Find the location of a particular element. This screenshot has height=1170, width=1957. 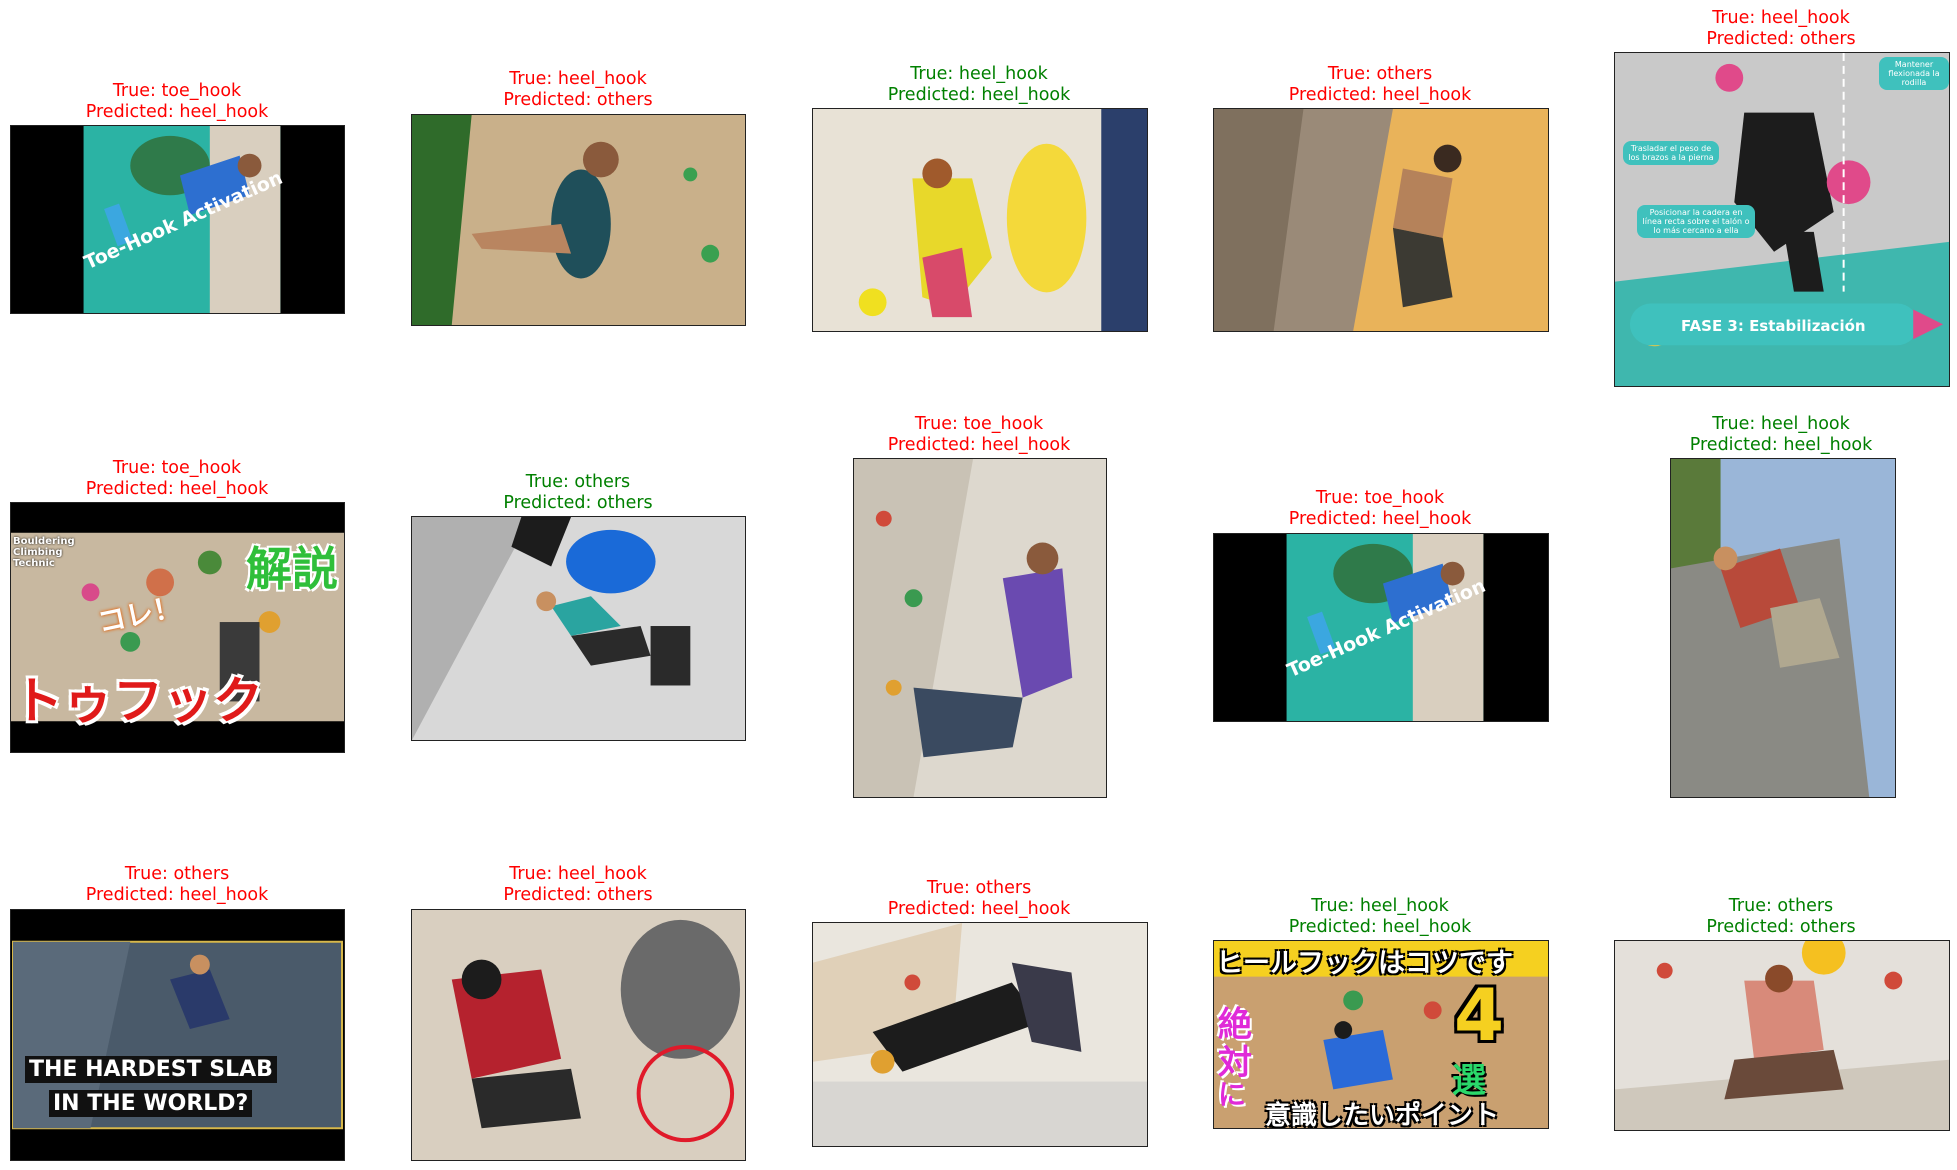

overlay-text: トゥフック is located at coordinates (138, 701).